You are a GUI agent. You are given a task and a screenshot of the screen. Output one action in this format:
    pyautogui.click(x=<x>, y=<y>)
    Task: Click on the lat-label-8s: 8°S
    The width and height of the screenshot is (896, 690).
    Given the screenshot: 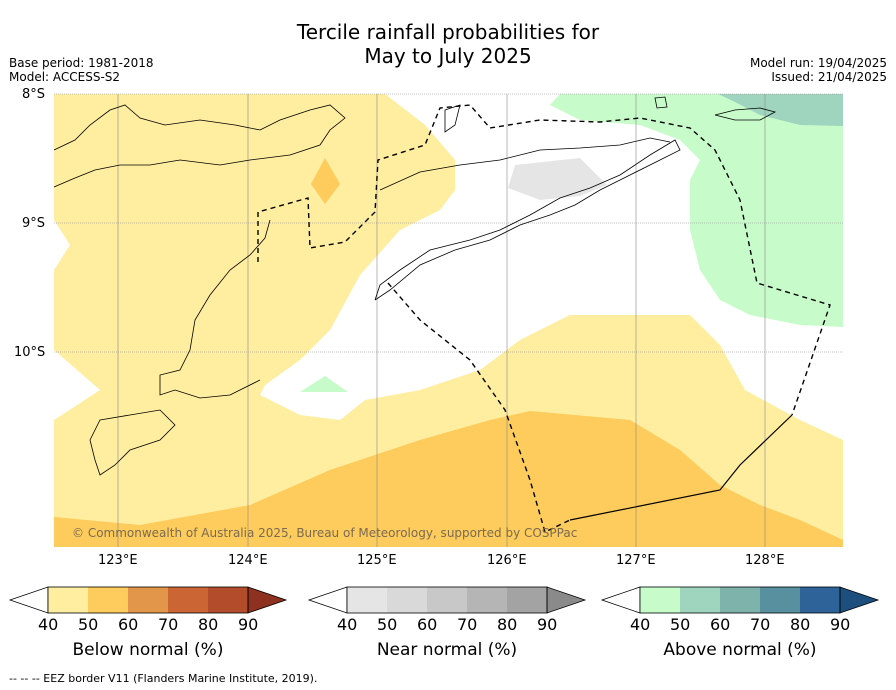 What is the action you would take?
    pyautogui.click(x=34, y=94)
    